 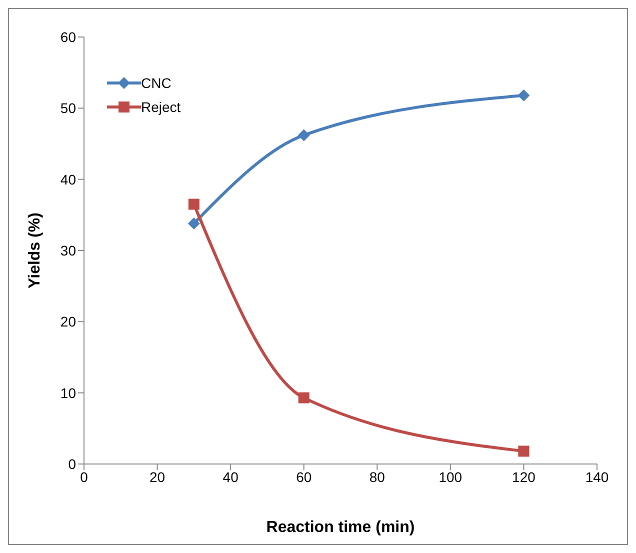 I want to click on y-tick-label: 50, so click(x=68, y=108).